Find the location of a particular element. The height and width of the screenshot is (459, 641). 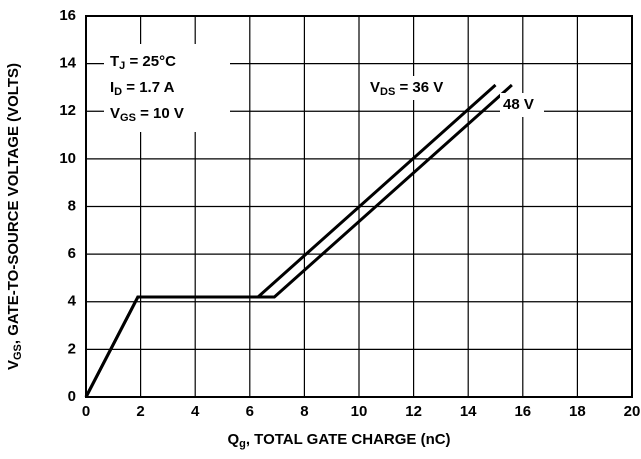

condition: VGS = 10 V is located at coordinates (147, 114).